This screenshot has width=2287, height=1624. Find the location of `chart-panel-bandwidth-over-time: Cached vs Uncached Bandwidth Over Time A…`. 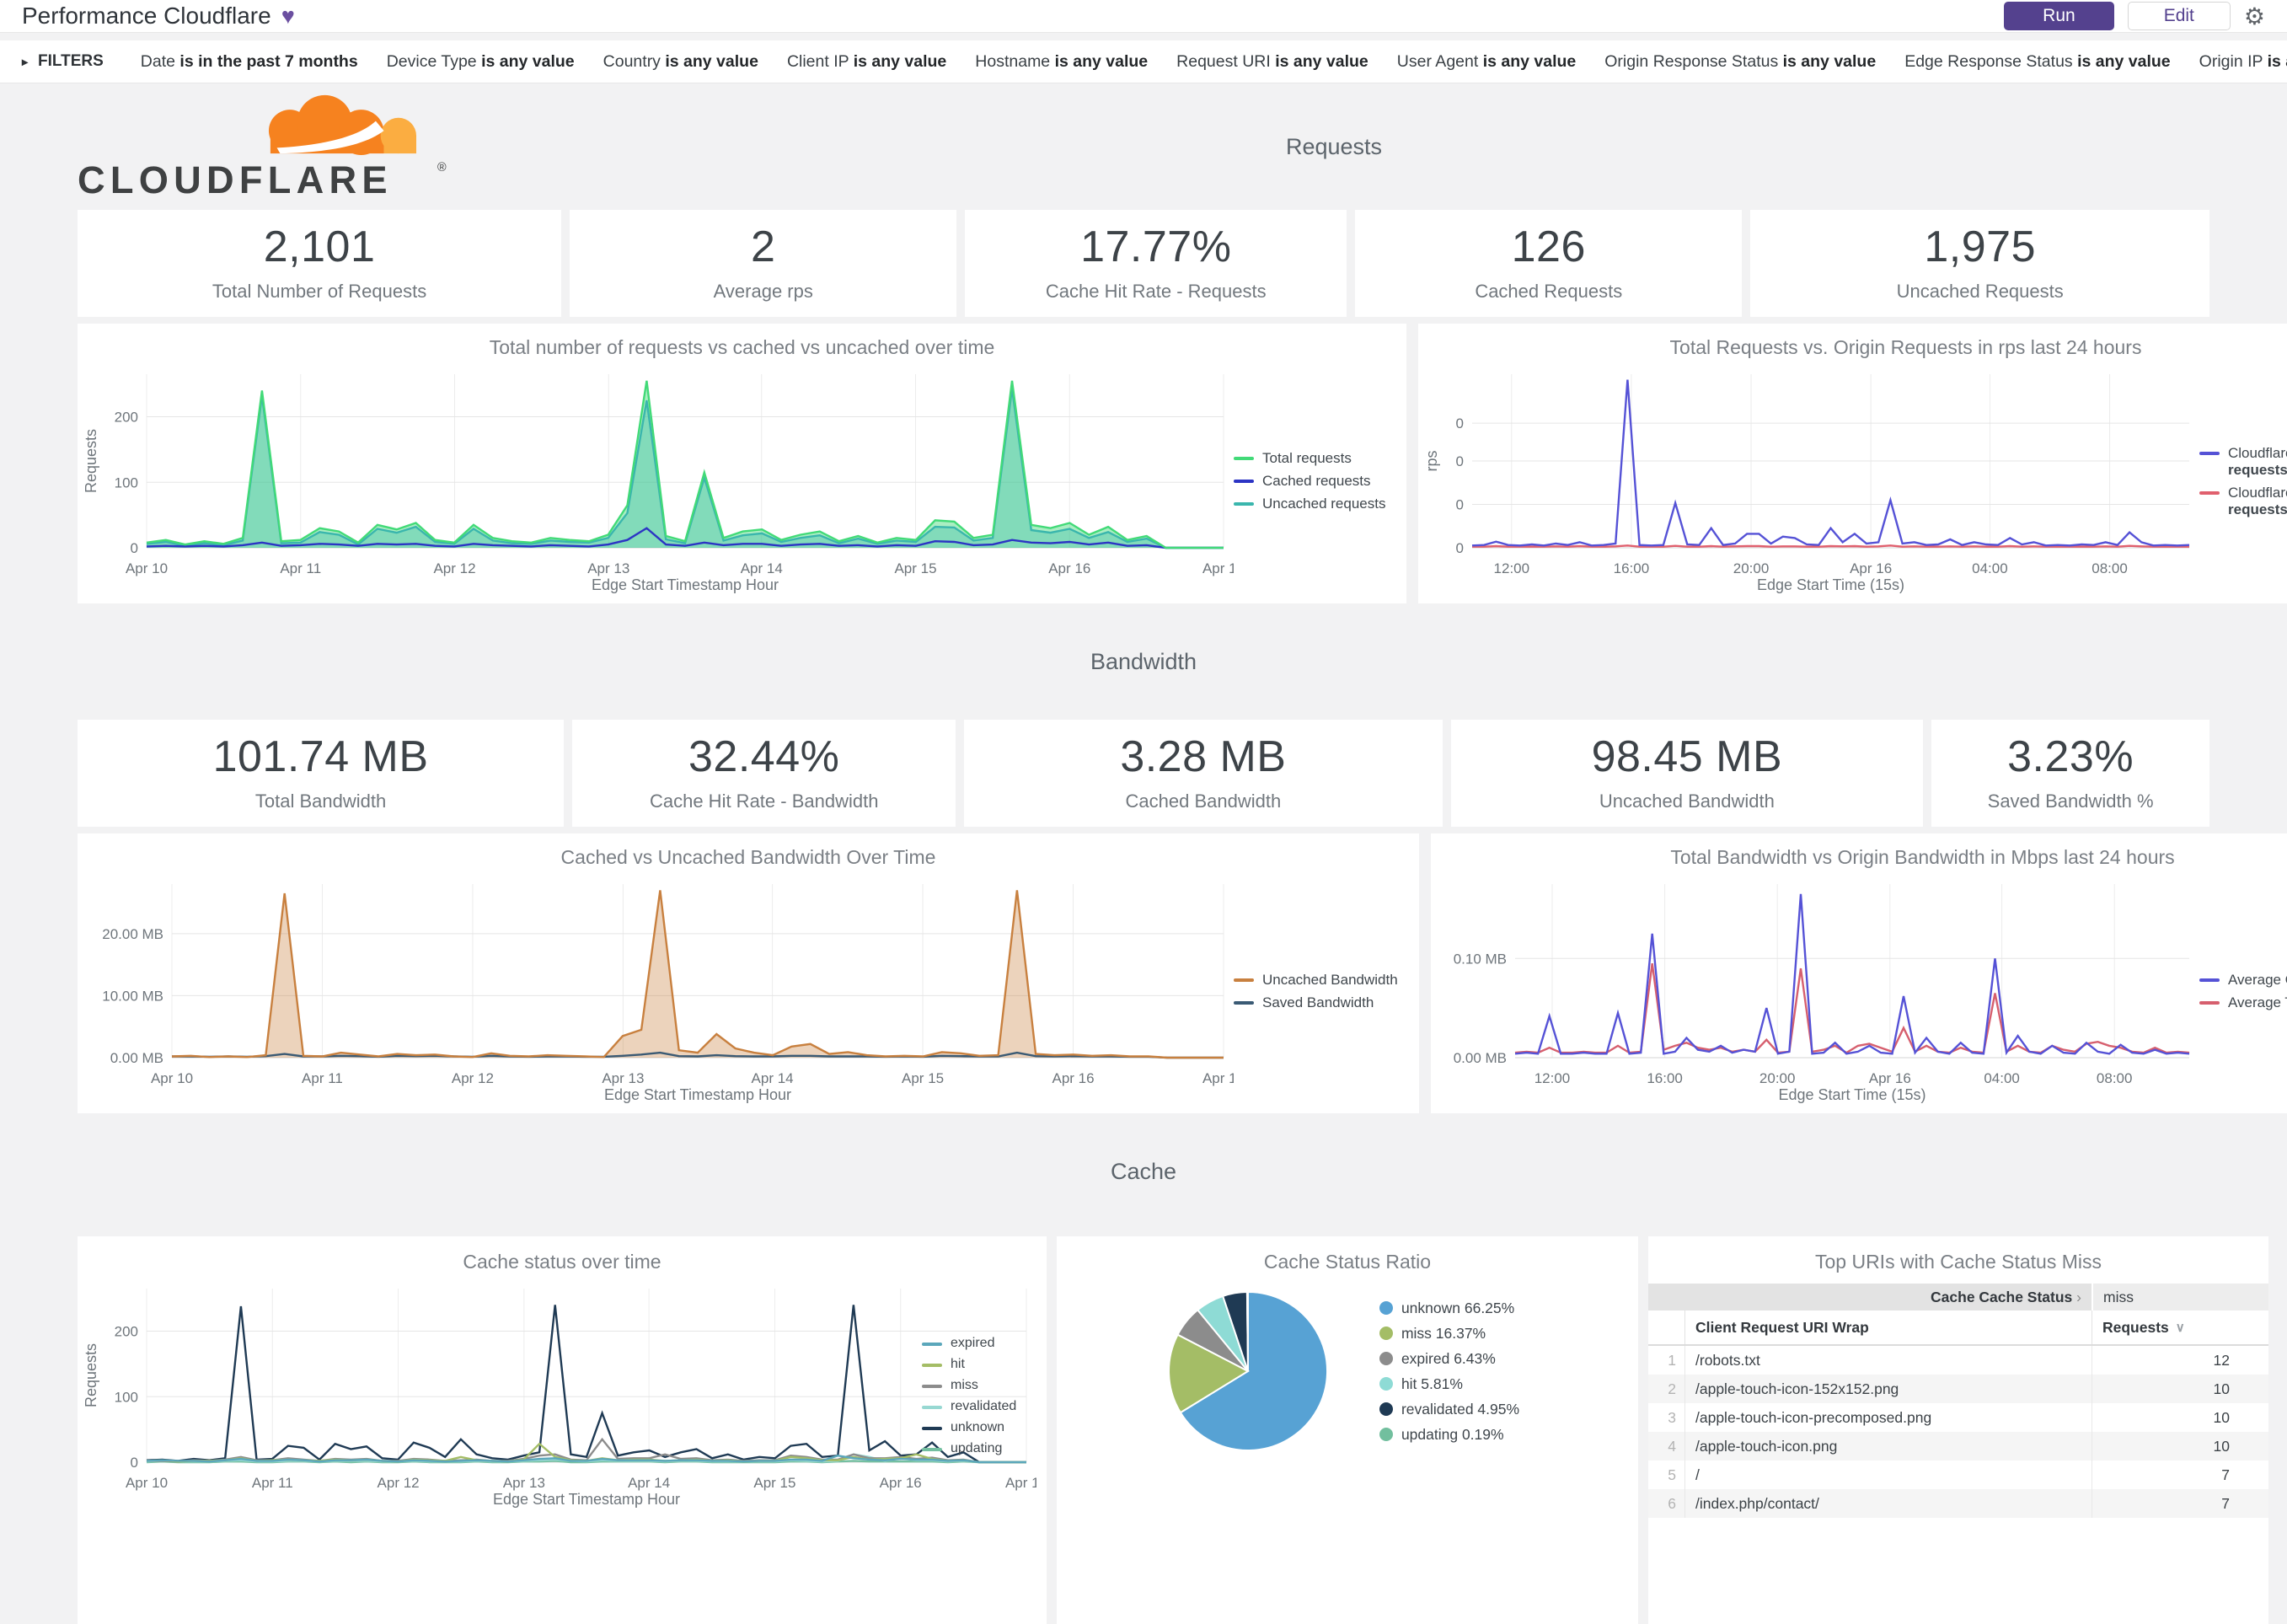

chart-panel-bandwidth-over-time: Cached vs Uncached Bandwidth Over Time A… is located at coordinates (748, 973).